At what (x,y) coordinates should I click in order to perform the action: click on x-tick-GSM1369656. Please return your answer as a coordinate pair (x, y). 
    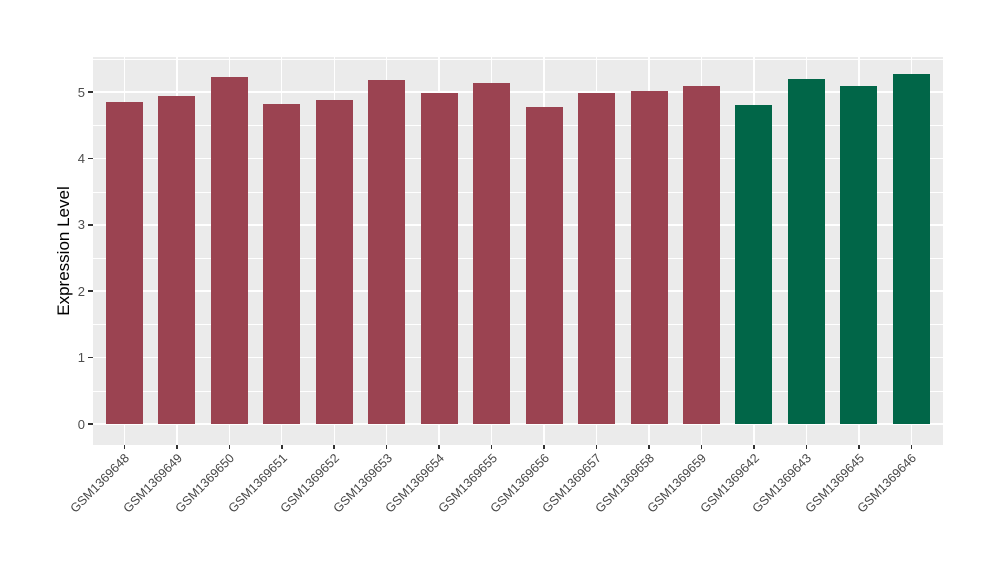
    Looking at the image, I should click on (544, 447).